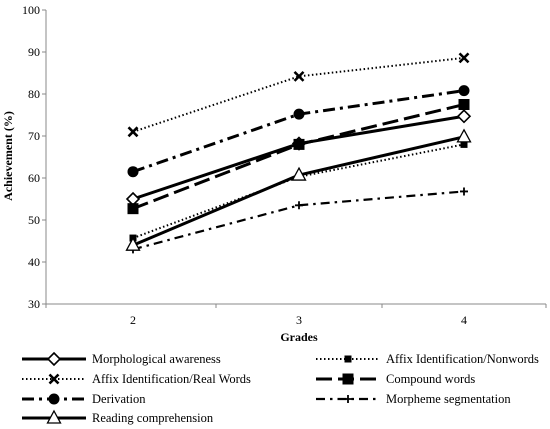  What do you see at coordinates (34, 262) in the screenshot?
I see `y-tick-label: 40` at bounding box center [34, 262].